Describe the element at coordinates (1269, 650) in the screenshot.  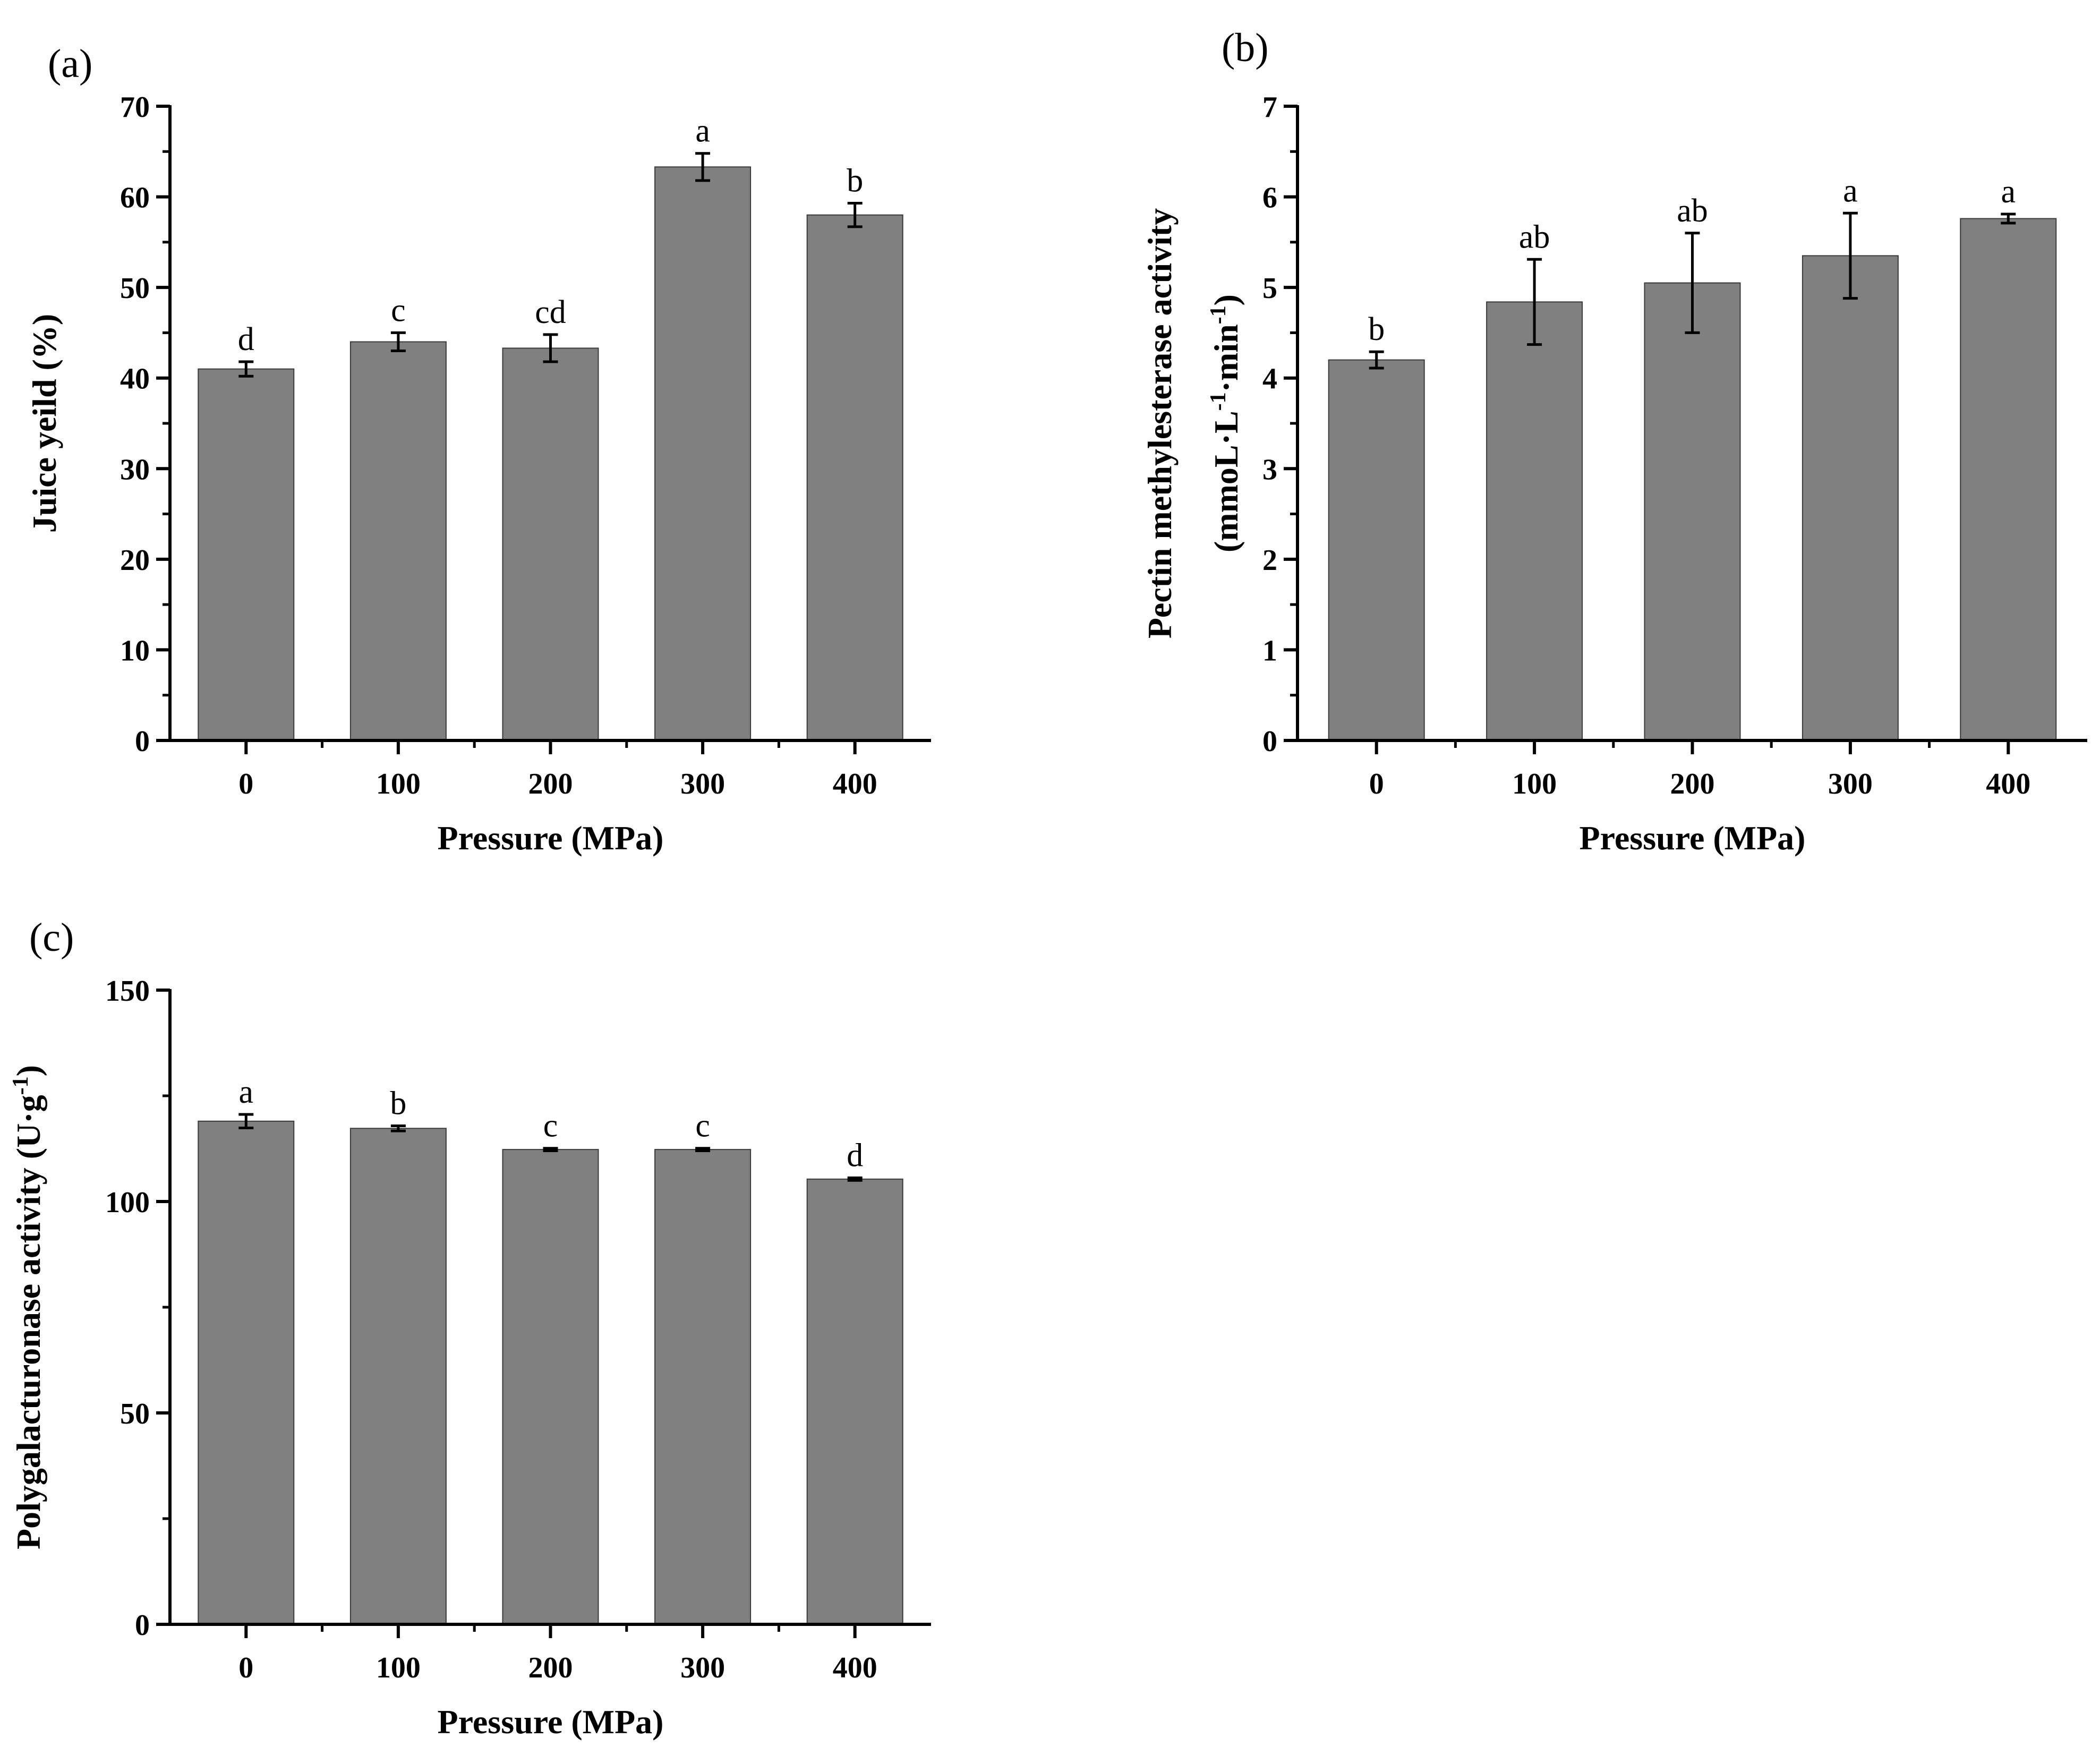
I see `y-tick-label: 1` at that location.